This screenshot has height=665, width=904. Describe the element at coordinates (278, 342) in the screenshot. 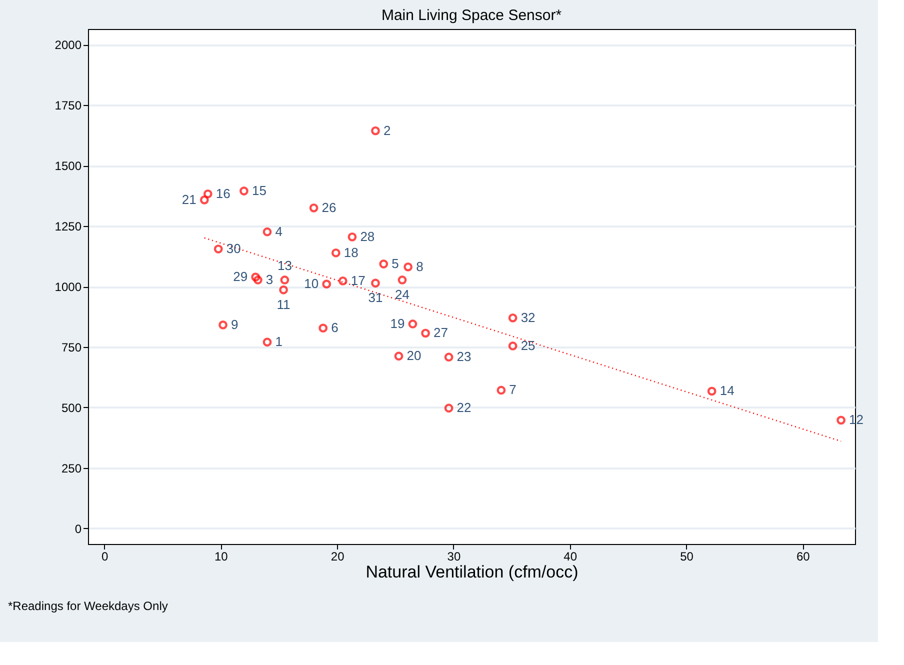

I see `annotation: 1` at that location.